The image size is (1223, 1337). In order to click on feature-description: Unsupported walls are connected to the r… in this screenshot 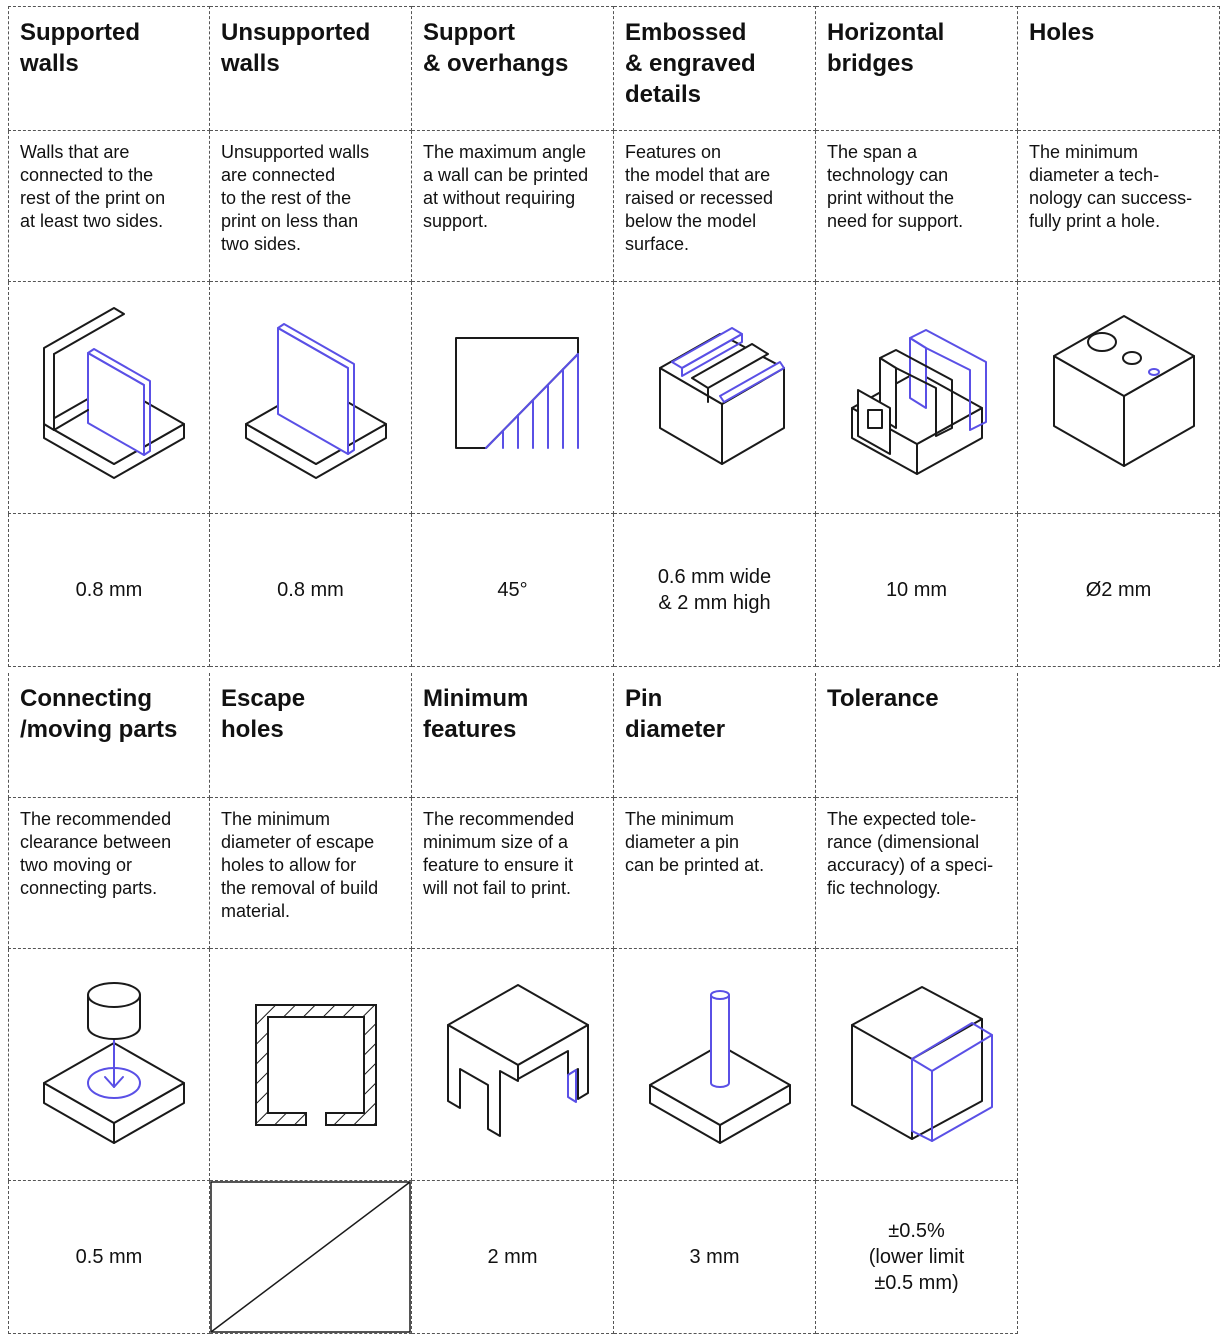, I will do `click(311, 206)`.